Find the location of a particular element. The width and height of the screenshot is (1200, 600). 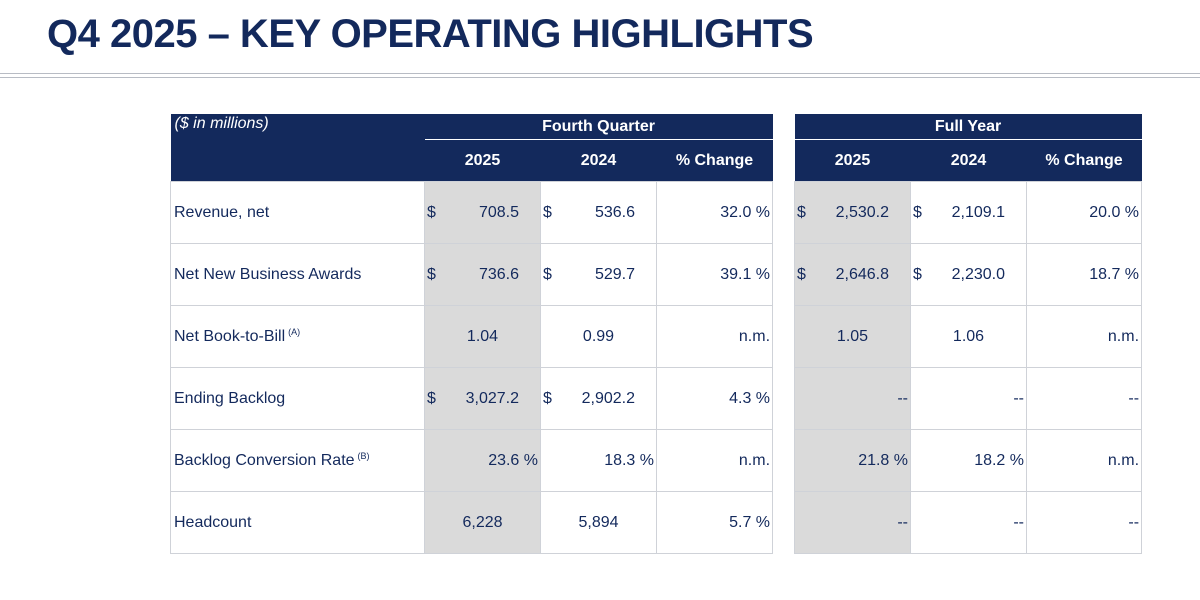

full-year-header: Full Year is located at coordinates (968, 127).